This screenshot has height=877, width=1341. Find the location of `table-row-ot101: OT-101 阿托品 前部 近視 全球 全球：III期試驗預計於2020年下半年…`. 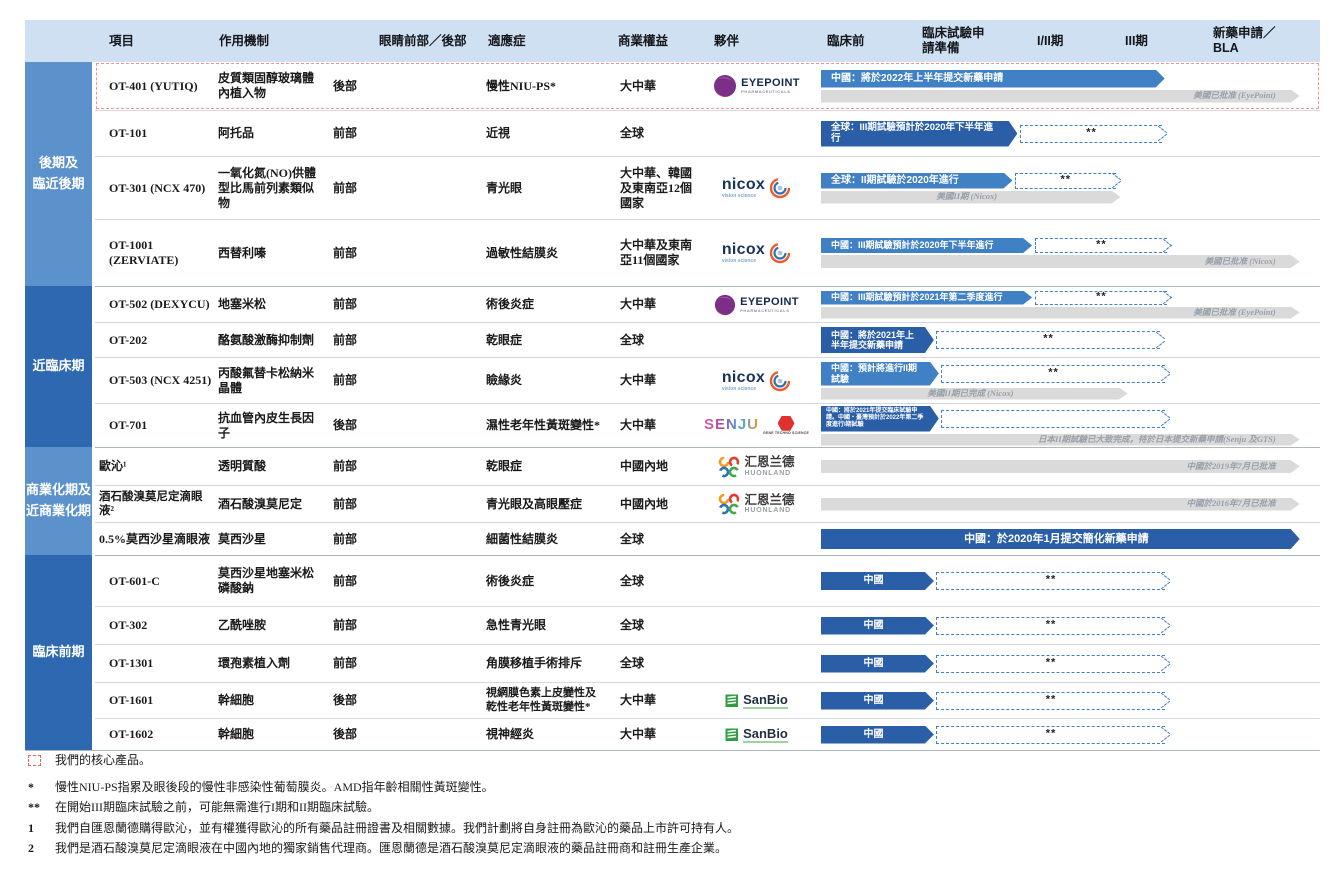

table-row-ot101: OT-101 阿托品 前部 近視 全球 全球：III期試驗預計於2020年下半年… is located at coordinates (707, 133).